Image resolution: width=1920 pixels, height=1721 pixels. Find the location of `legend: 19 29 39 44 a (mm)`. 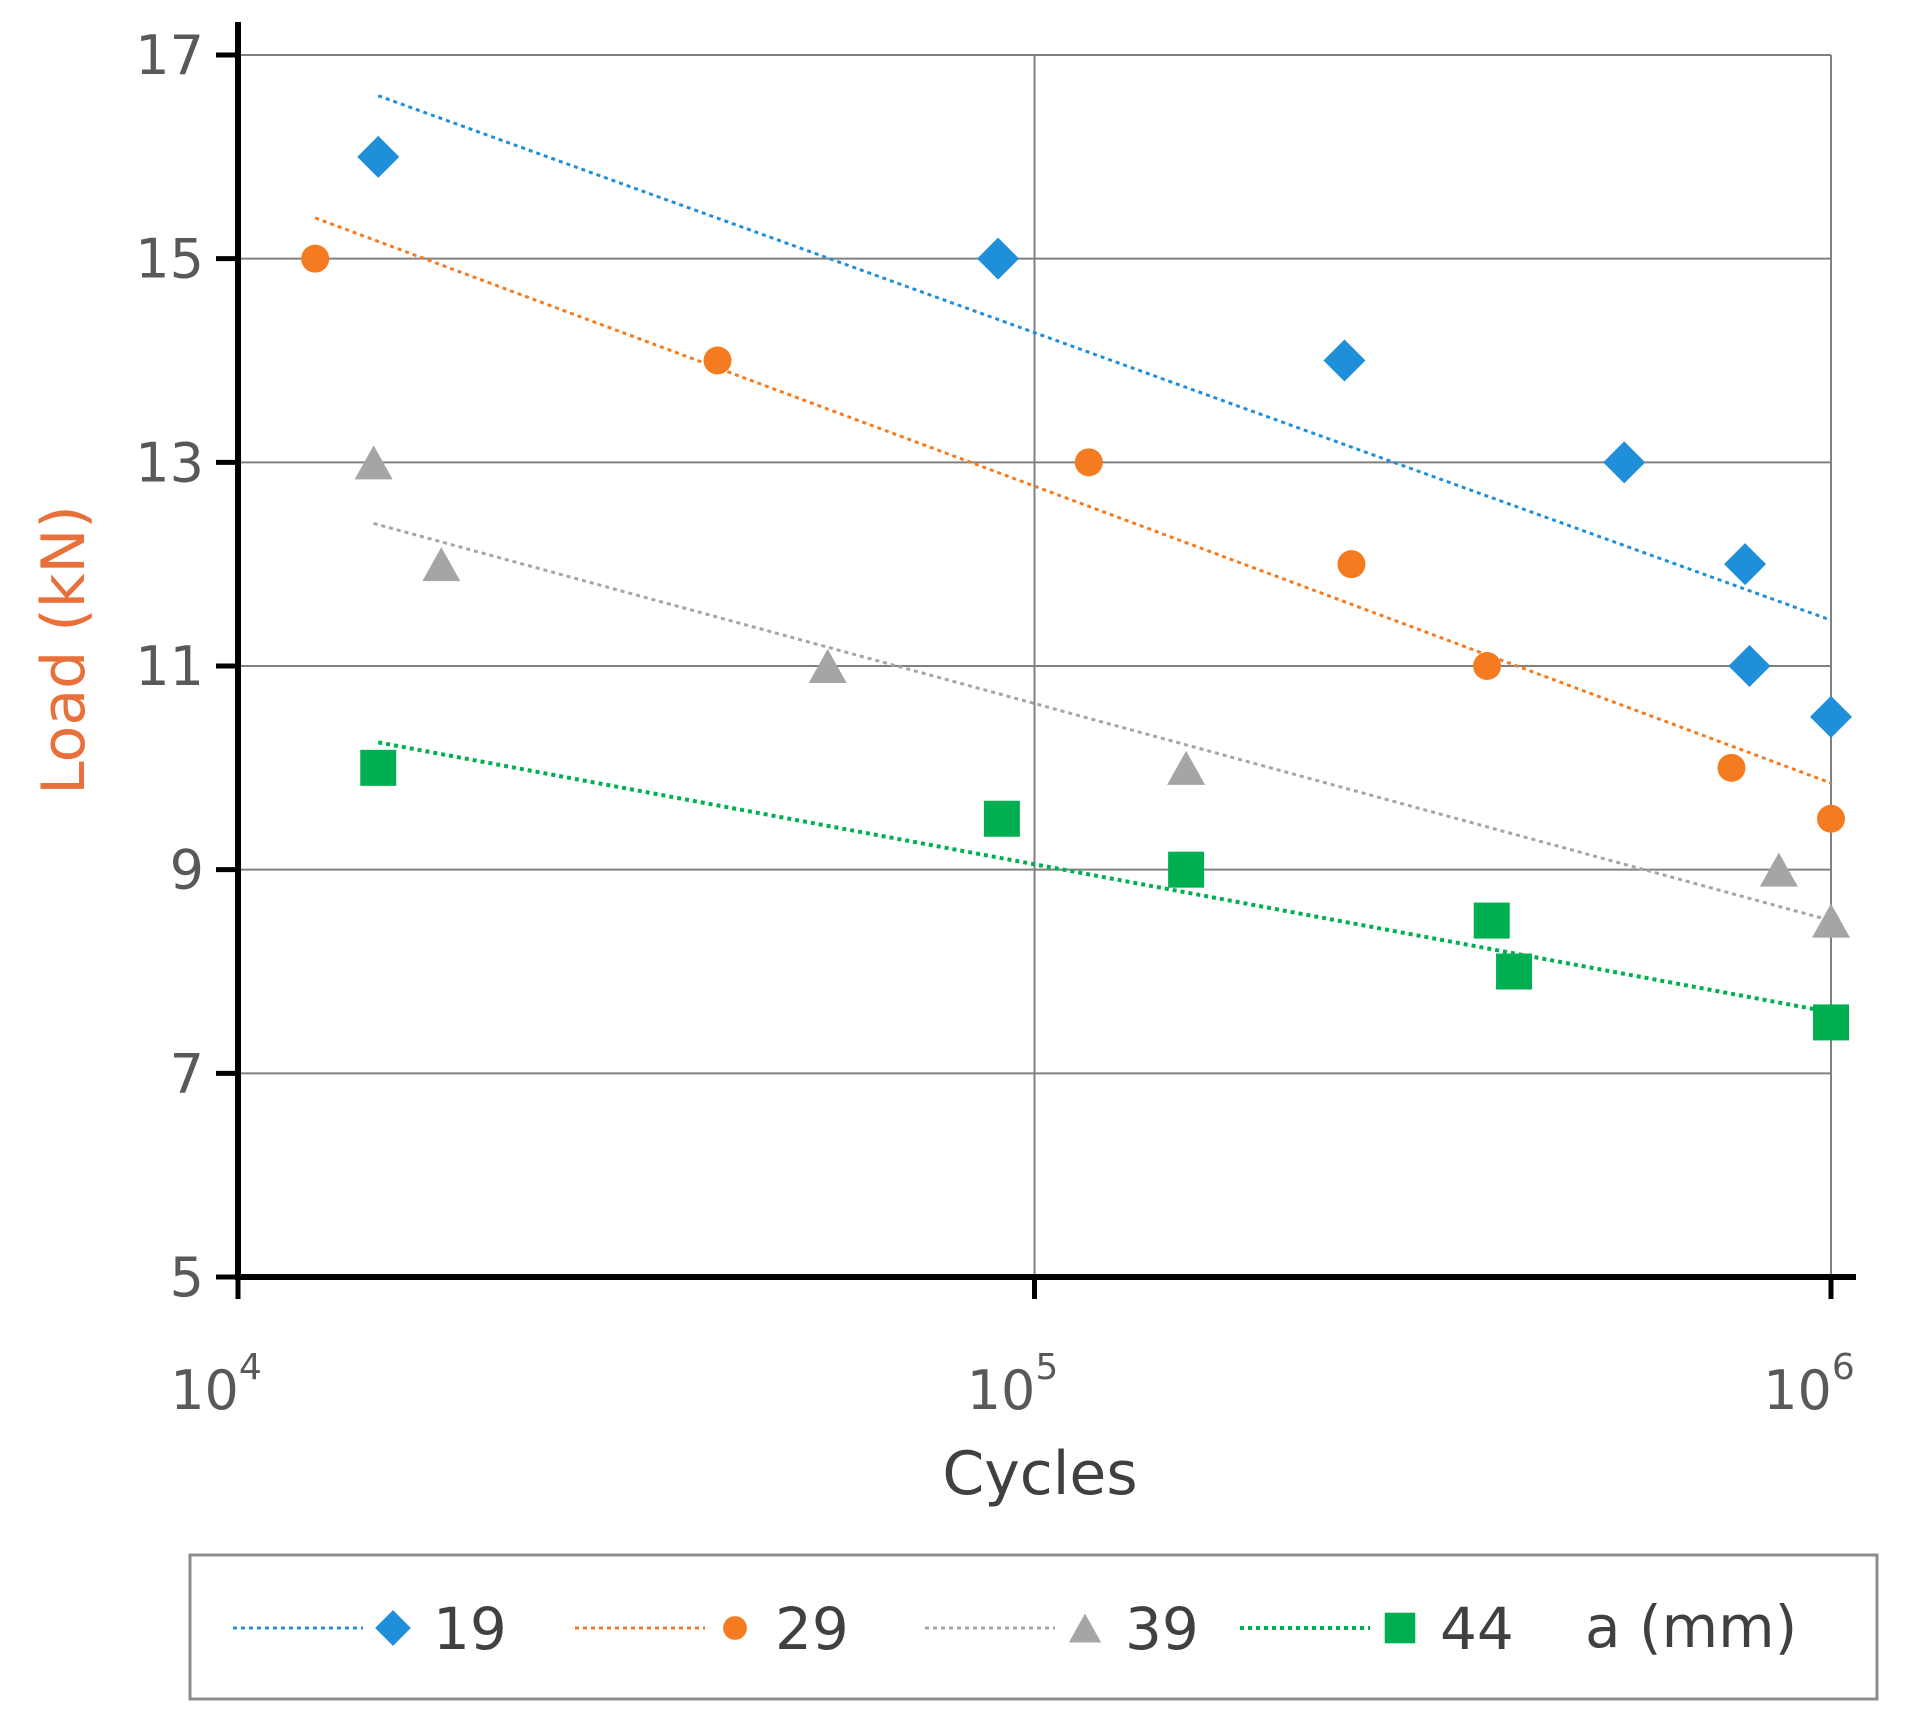

legend: 19 29 39 44 a (mm) is located at coordinates (1033, 1627).